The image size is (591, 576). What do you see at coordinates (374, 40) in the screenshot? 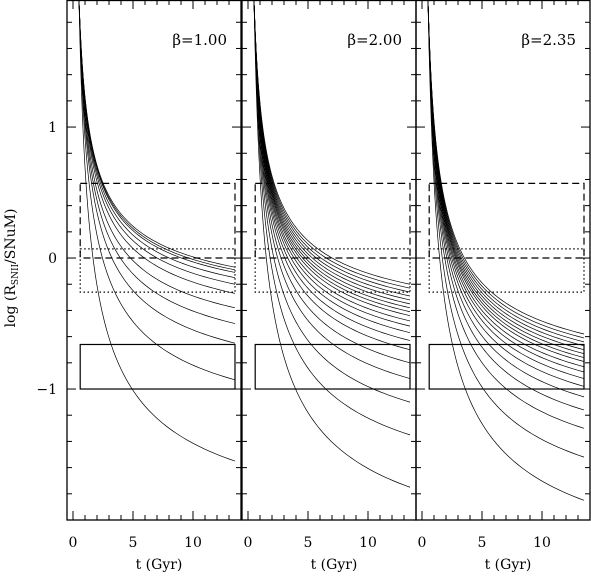
I see `panel-label: β=2.00` at bounding box center [374, 40].